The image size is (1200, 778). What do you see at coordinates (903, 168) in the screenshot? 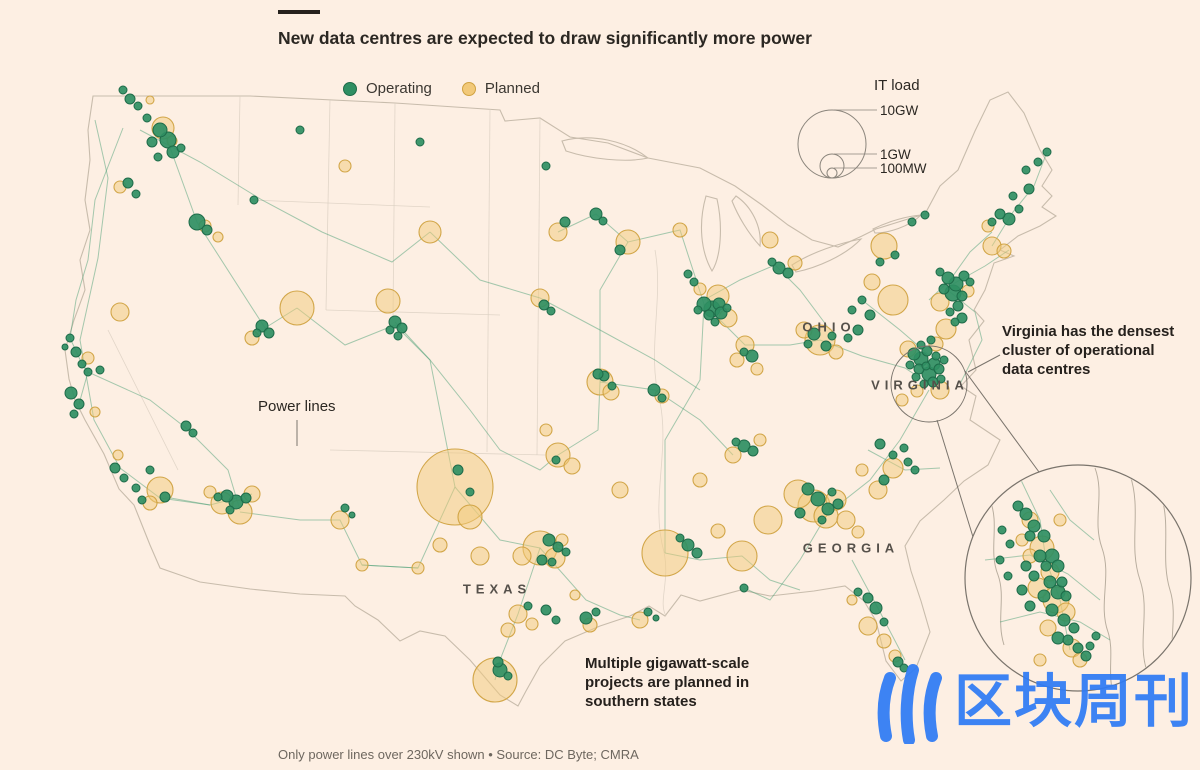
I see `size-ring-label: 100MW` at bounding box center [903, 168].